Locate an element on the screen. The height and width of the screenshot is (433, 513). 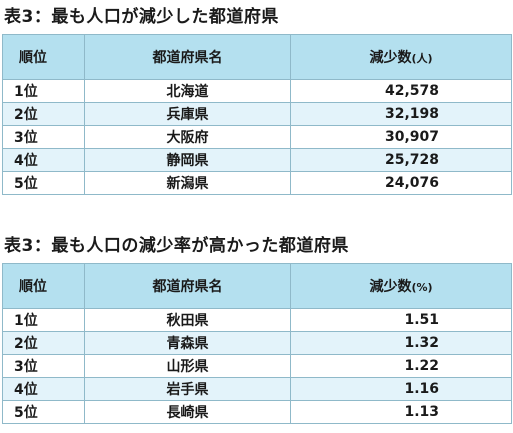
prefecture-cell: 大阪府 is located at coordinates (187, 137).